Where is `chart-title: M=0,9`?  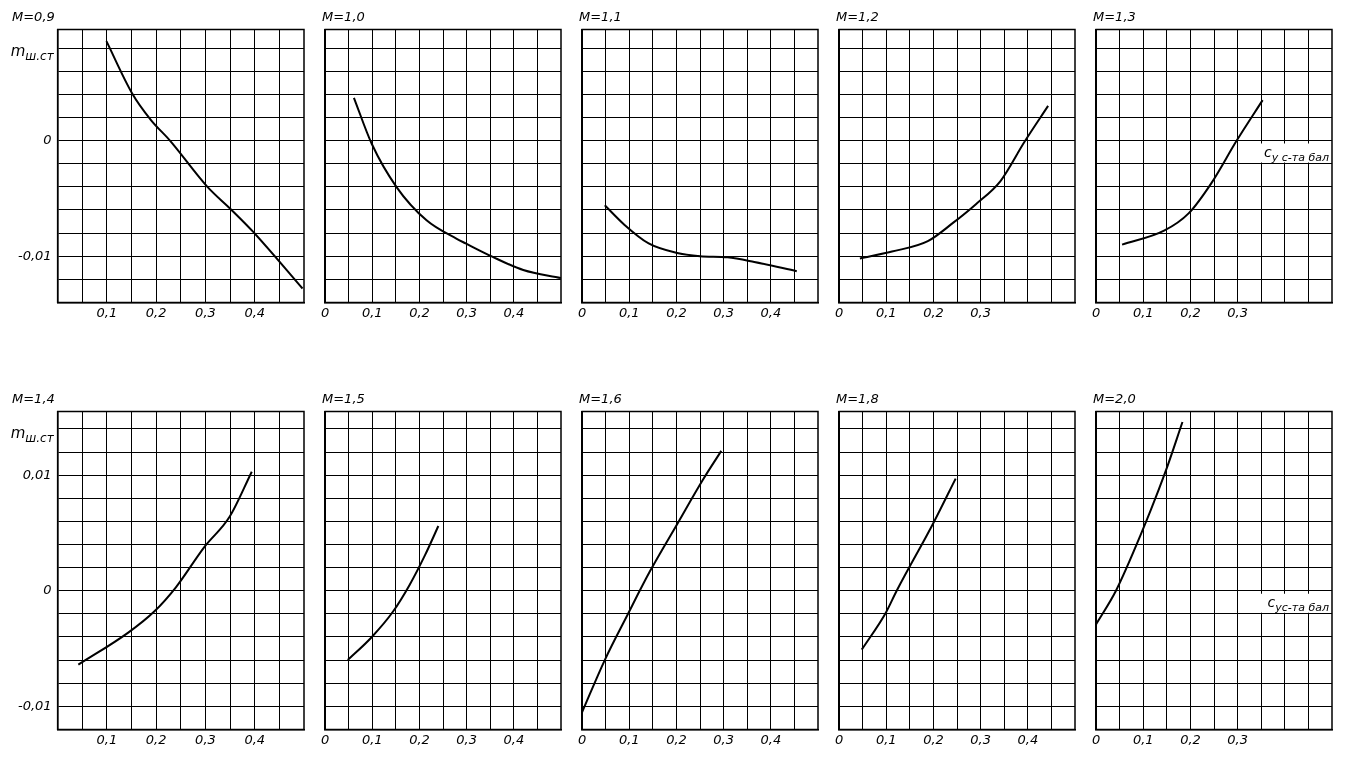
chart-title: M=0,9 is located at coordinates (33, 17).